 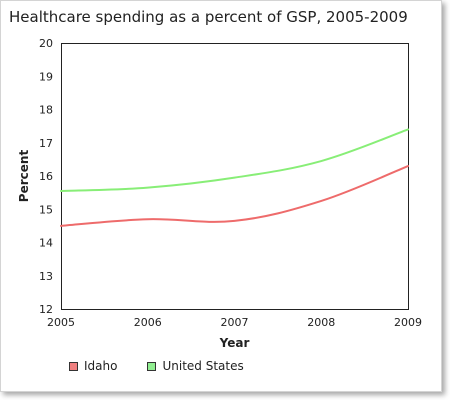 What do you see at coordinates (203, 366) in the screenshot?
I see `legend-label-united-states: United States` at bounding box center [203, 366].